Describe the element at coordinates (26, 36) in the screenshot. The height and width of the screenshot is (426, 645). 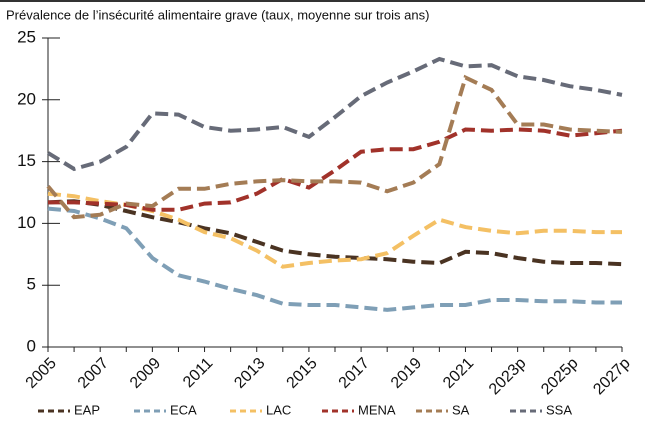
I see `y-tick-label: 25` at that location.